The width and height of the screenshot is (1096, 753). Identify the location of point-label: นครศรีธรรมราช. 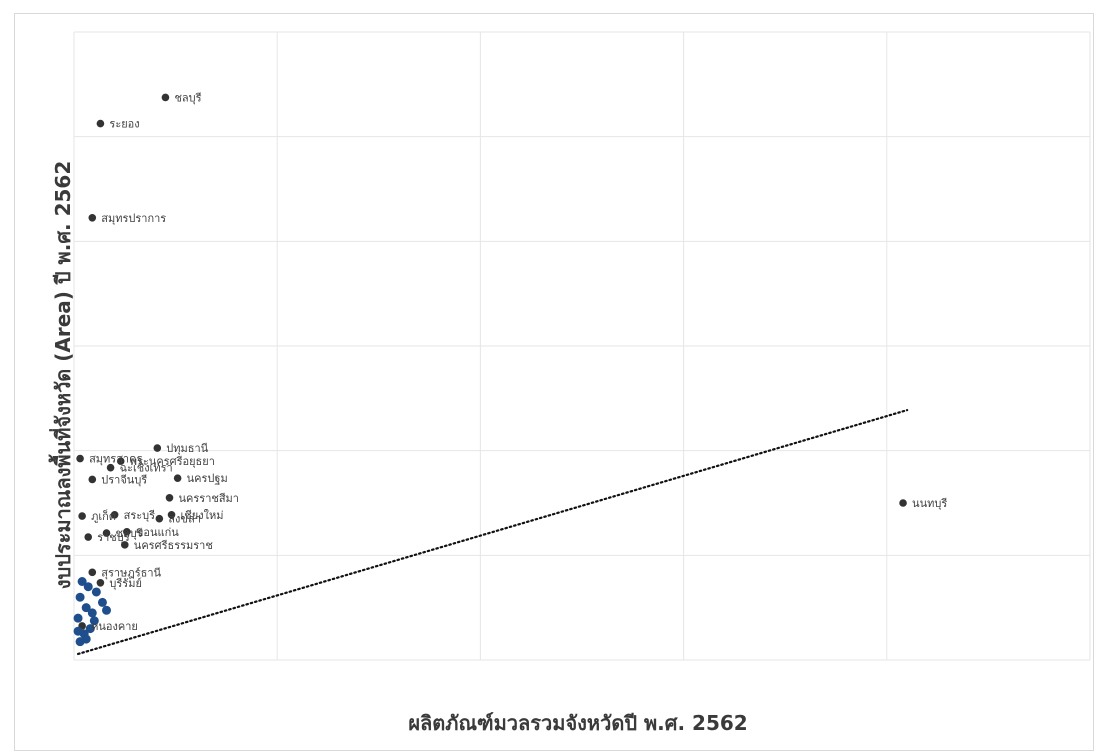
(173, 545).